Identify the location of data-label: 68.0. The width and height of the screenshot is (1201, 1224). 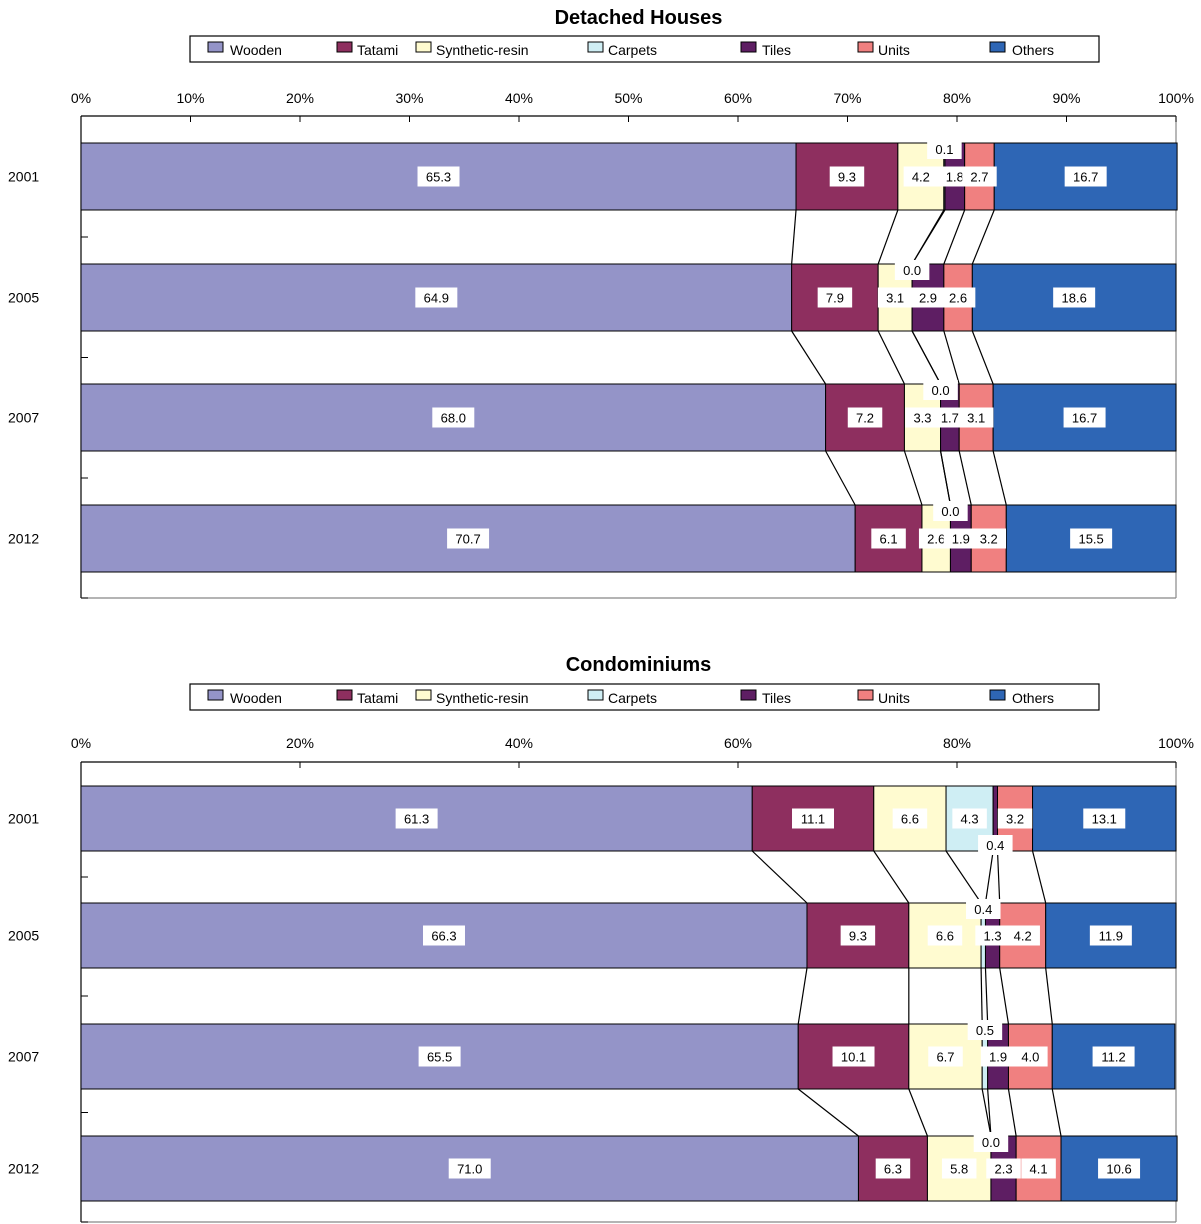
(453, 417).